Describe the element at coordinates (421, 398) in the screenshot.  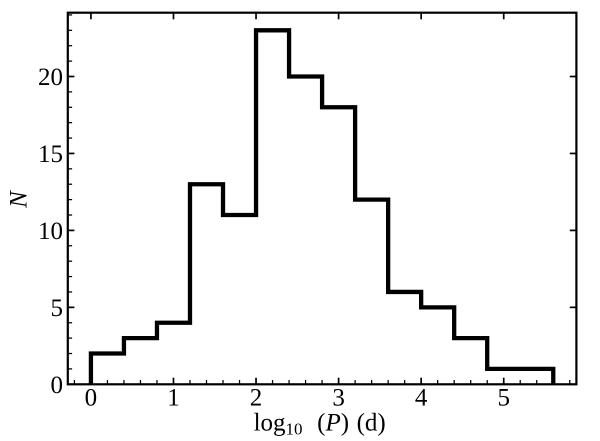
I see `svg-text: 4` at that location.